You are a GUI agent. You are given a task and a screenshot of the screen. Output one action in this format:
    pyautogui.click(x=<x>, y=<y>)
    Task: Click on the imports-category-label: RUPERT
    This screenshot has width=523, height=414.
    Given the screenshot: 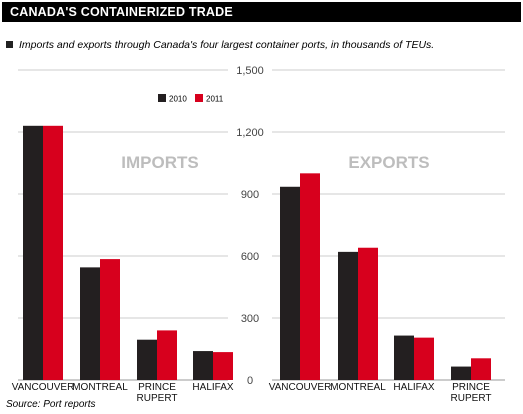 What is the action you would take?
    pyautogui.click(x=157, y=398)
    